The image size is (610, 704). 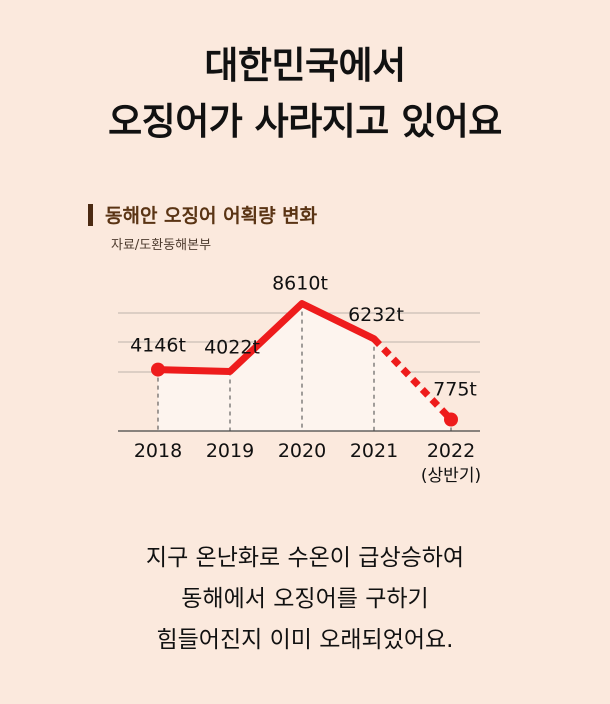 I want to click on data-label: 4146t, so click(x=158, y=346).